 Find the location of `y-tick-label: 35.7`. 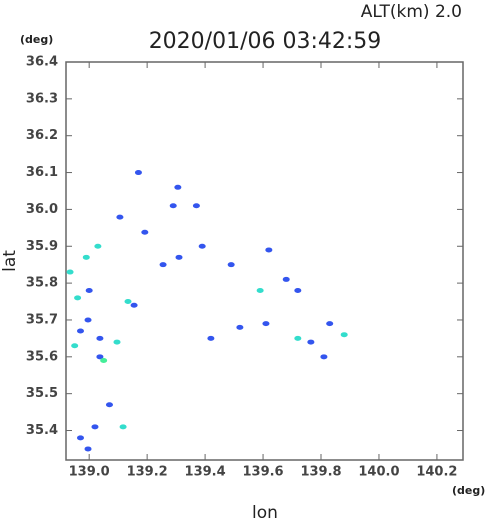

y-tick-label: 35.7 is located at coordinates (42, 319).